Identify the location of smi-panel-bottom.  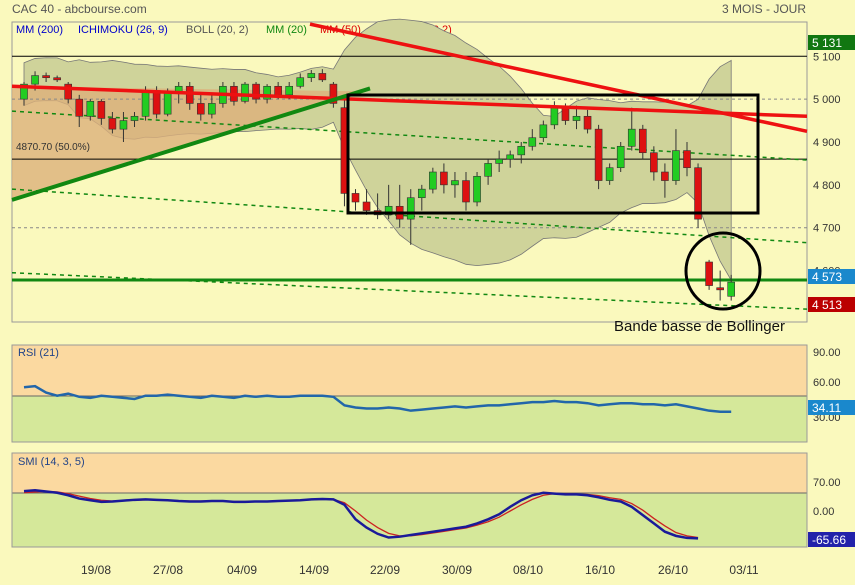
(409, 520).